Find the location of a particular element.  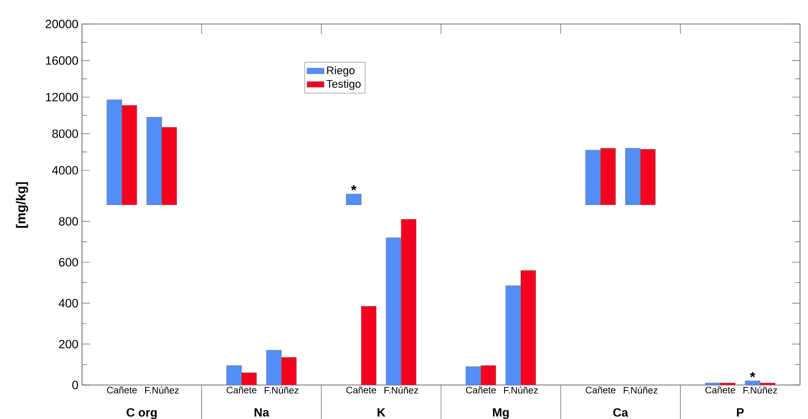

text: Ca is located at coordinates (620, 412).